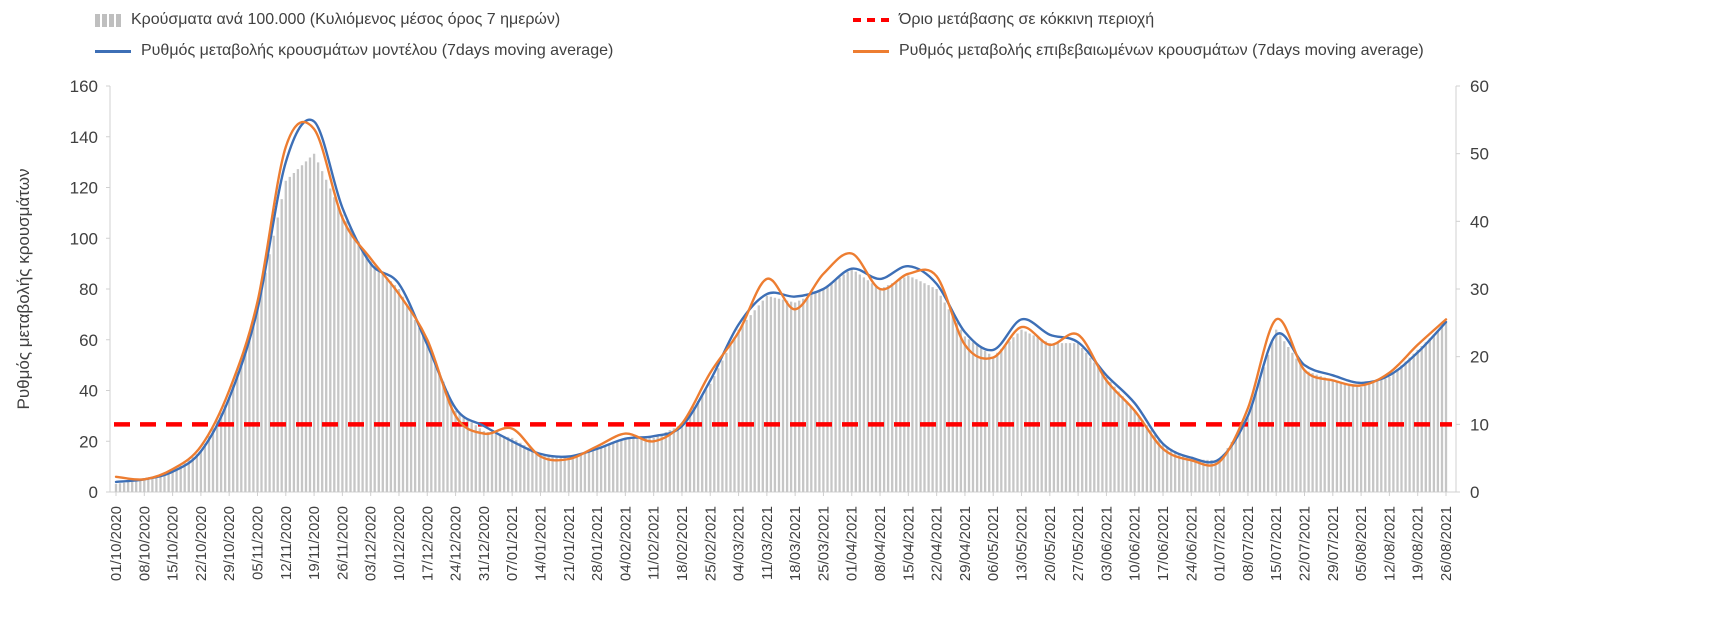 The image size is (1712, 641). What do you see at coordinates (965, 543) in the screenshot?
I see `svg-text: 29/04/2021` at bounding box center [965, 543].